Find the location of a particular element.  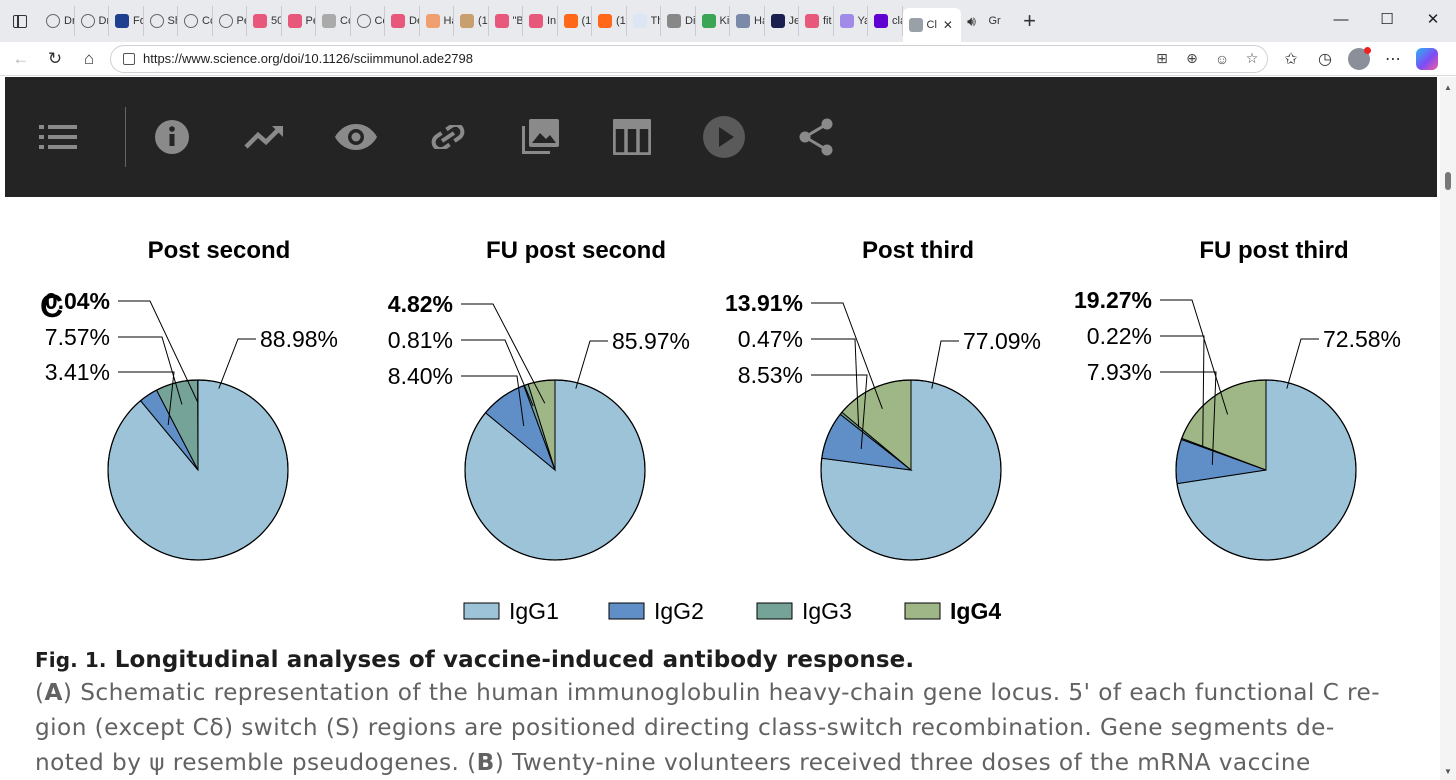

tab-label: (1( is located at coordinates (483, 21).